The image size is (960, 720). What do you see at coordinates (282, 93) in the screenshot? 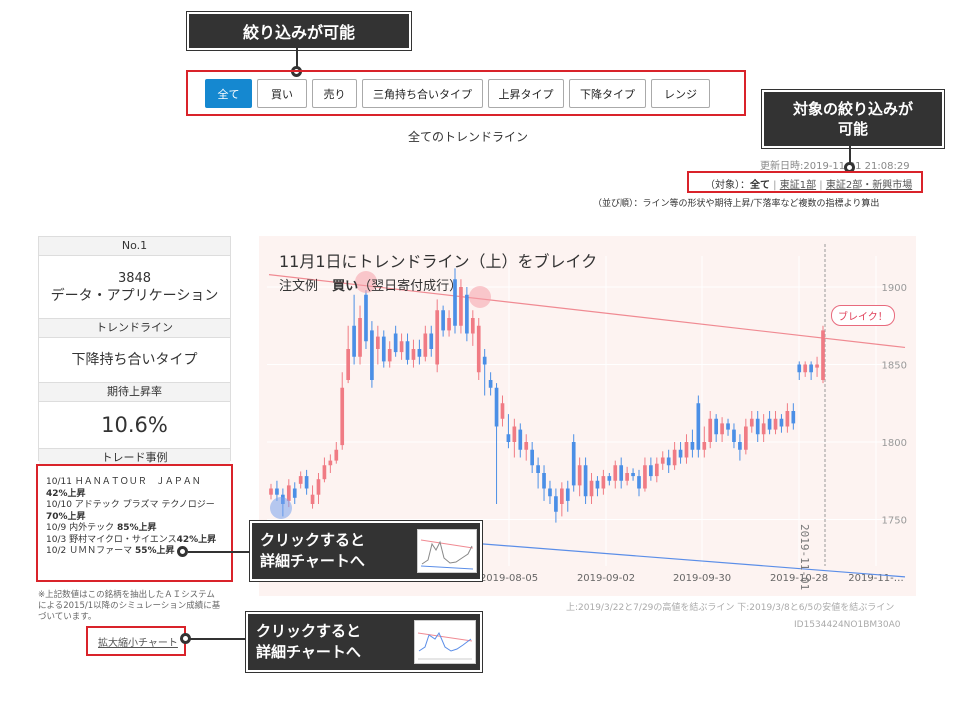
I see `filter-buy-button: 買い` at bounding box center [282, 93].